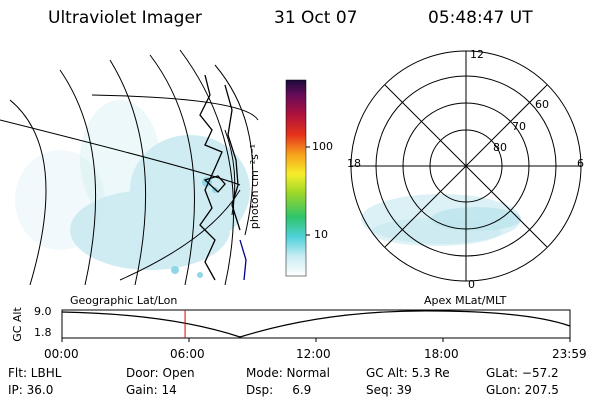 The height and width of the screenshot is (400, 600). I want to click on colorbar, so click(297, 178).